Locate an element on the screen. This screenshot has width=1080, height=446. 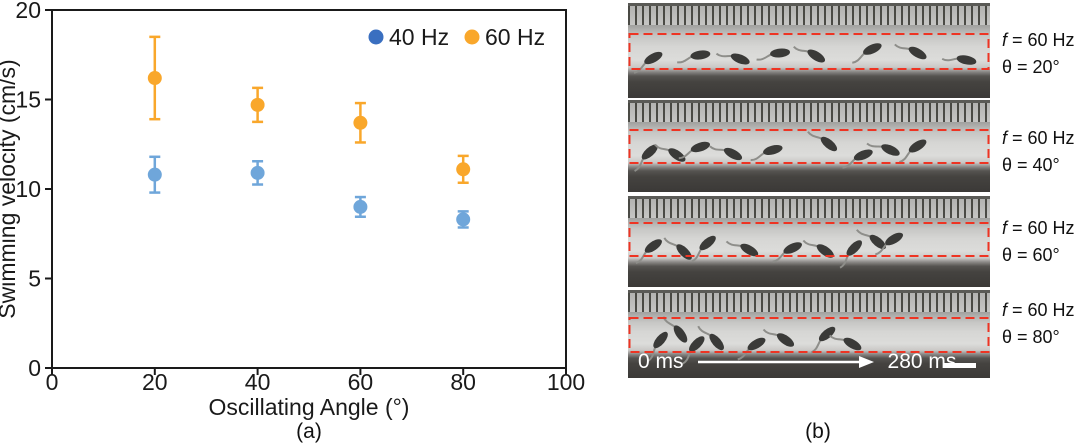
theta-label: θ = 80° is located at coordinates (1031, 337).